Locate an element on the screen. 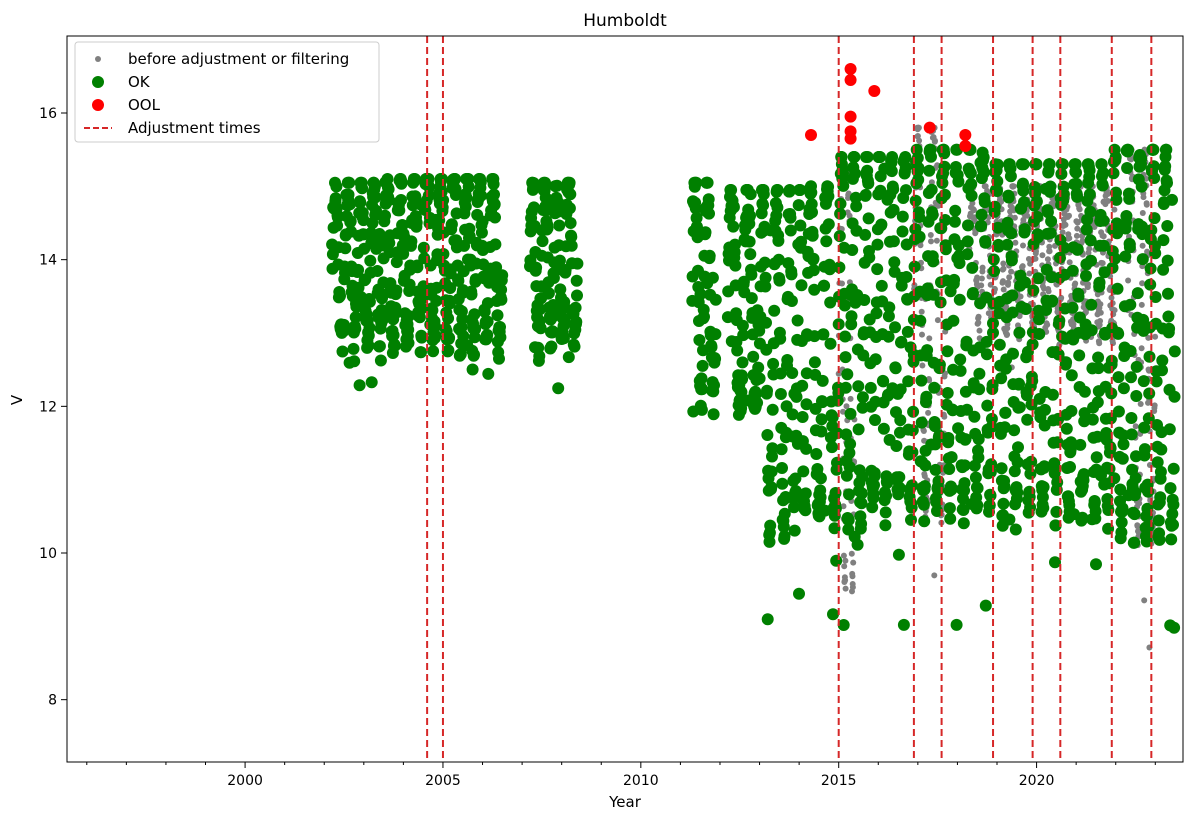  ool-point is located at coordinates (850, 80).